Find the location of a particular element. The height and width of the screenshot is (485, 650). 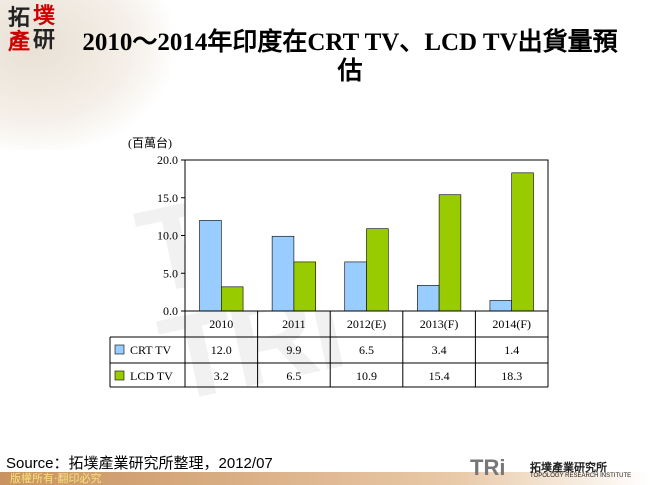

data-label: 3.4 is located at coordinates (439, 350).